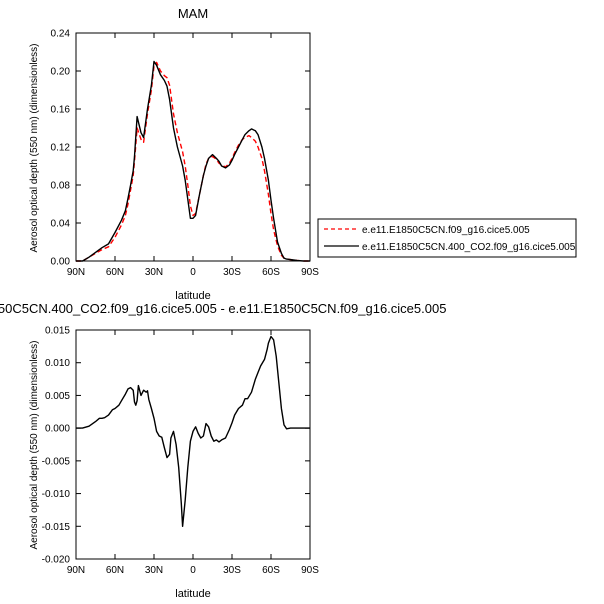 This screenshot has width=604, height=604. I want to click on y-tick-label: 0.24, so click(61, 34).